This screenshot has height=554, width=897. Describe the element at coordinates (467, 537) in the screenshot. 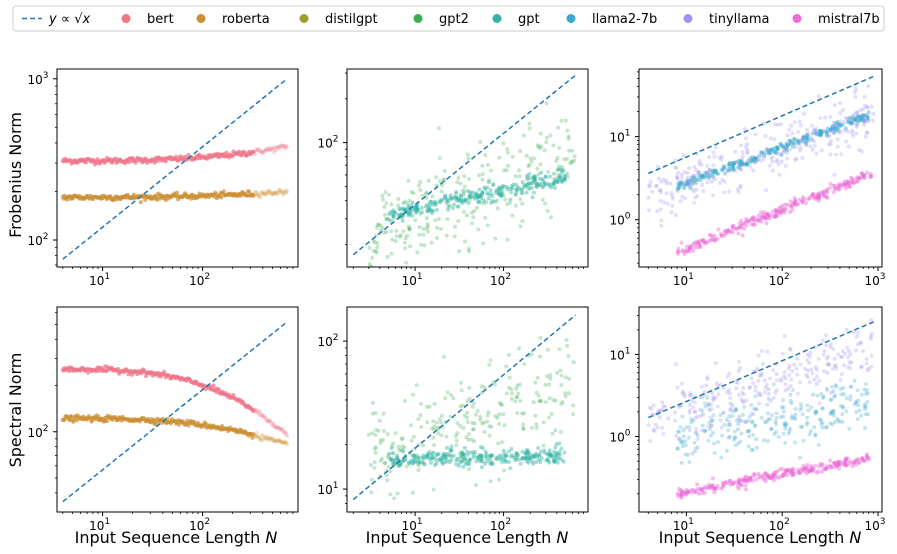

I see `xlabel-col2: Input Sequence Length N` at that location.